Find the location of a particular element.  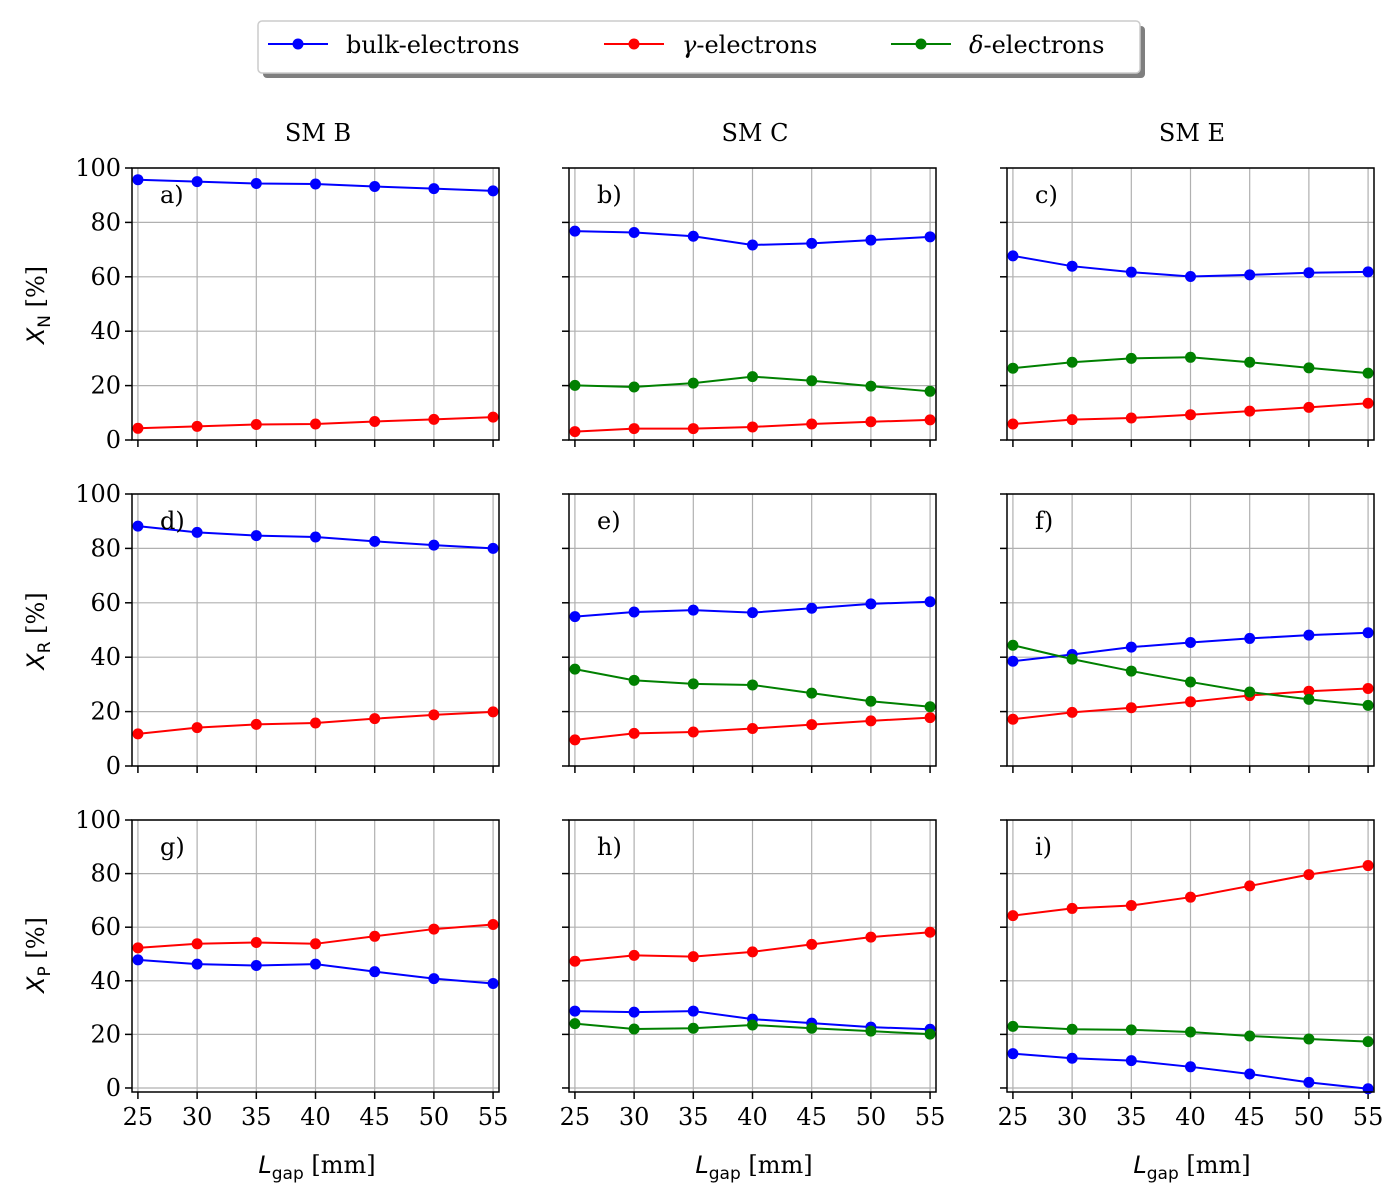

legend-label-gamma: γ-electrons is located at coordinates (749, 45).